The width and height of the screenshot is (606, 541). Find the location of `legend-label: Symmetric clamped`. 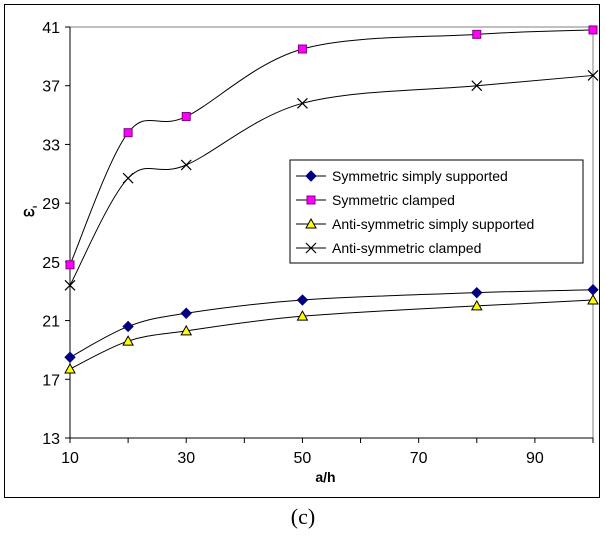

legend-label: Symmetric clamped is located at coordinates (393, 200).